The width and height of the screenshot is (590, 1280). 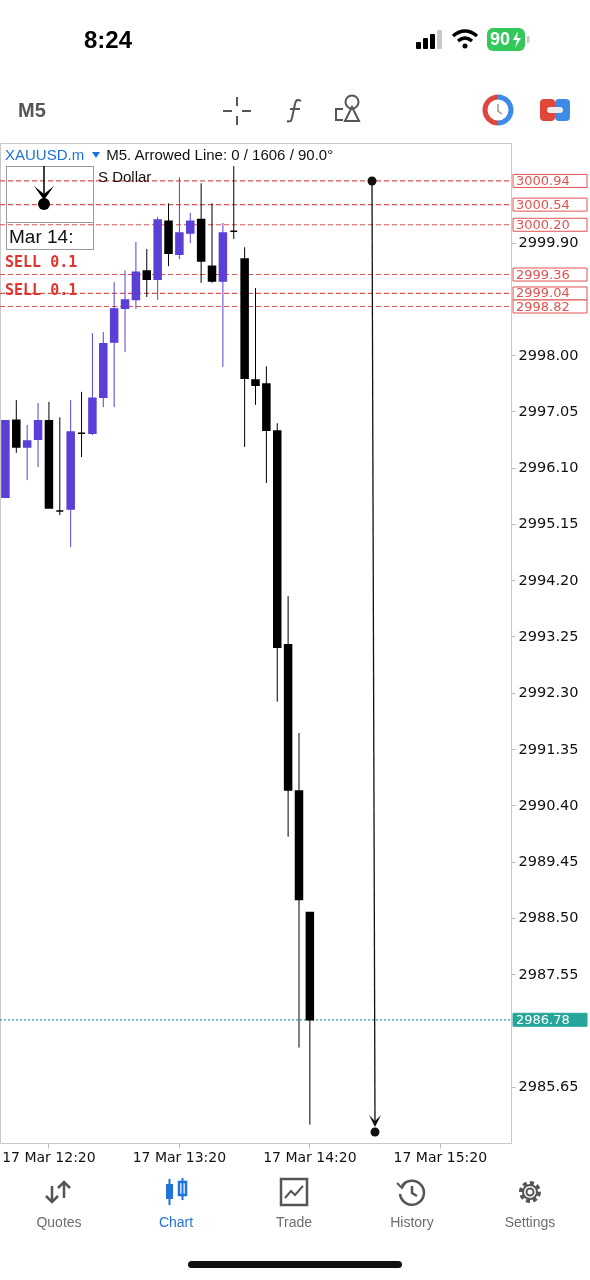 What do you see at coordinates (45, 154) in the screenshot?
I see `chart-title: XAUUSD.m` at bounding box center [45, 154].